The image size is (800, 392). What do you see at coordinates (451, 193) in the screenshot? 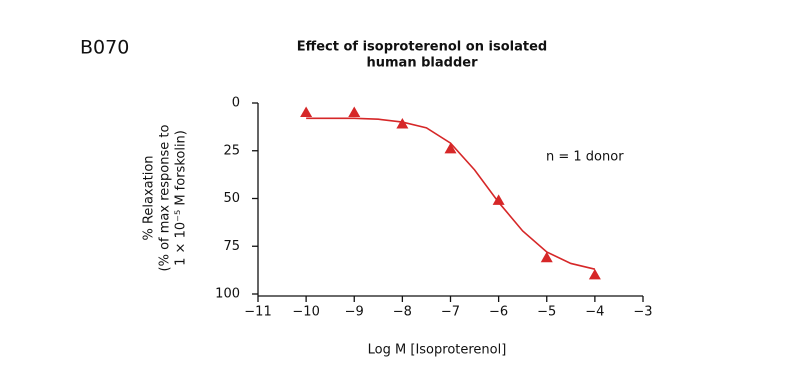
I see `fit-curve` at bounding box center [451, 193].